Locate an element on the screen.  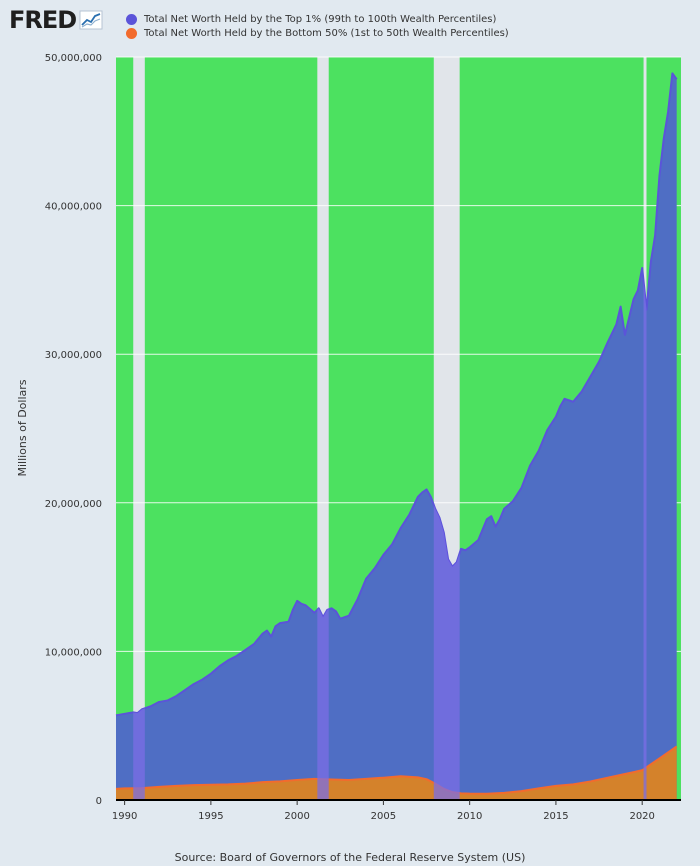
y-tick-label-1: 0 is located at coordinates (99, 801).